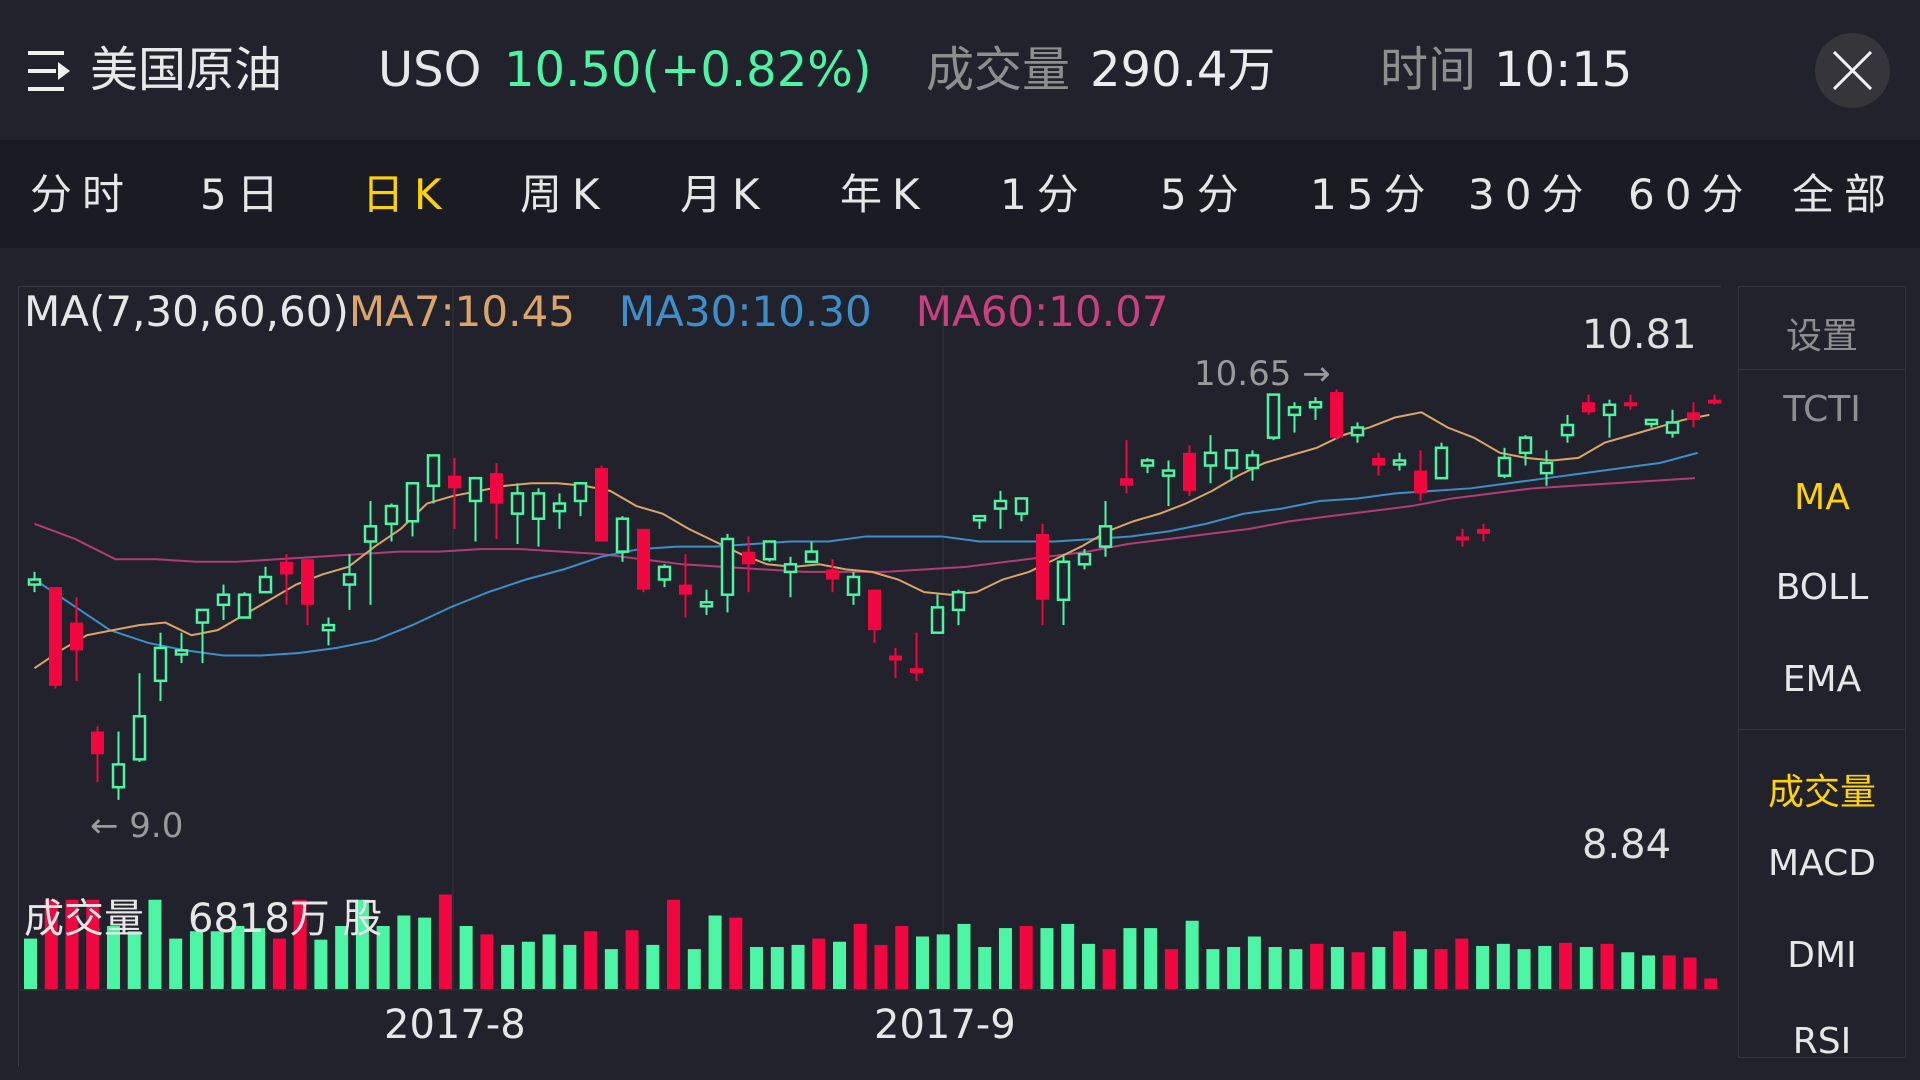 The width and height of the screenshot is (1920, 1080). What do you see at coordinates (960, 194) in the screenshot?
I see `period-tabs: 分时 5日 日K 周K 月K 年K 1分 5分 15分 30分 60分 全部` at bounding box center [960, 194].